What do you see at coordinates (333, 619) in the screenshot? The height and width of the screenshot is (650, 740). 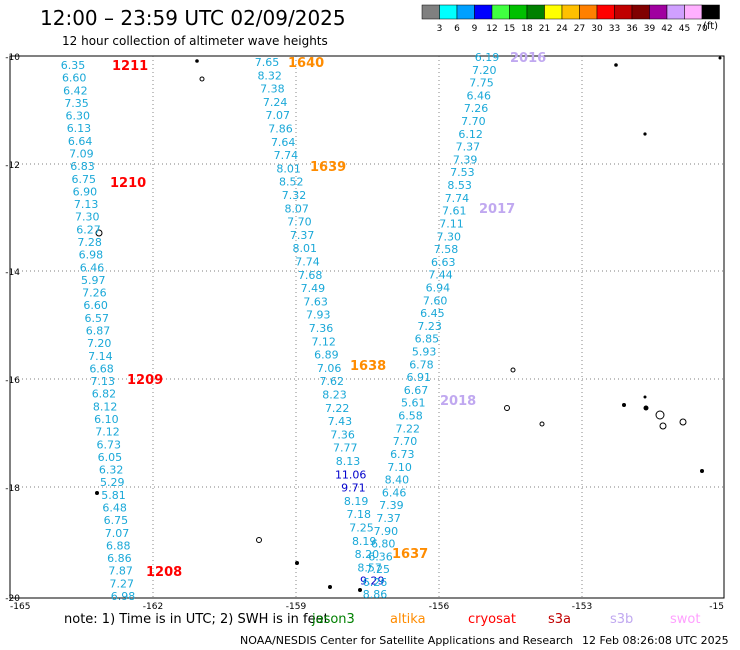 I see `satellite-jason3: jason3` at bounding box center [333, 619].